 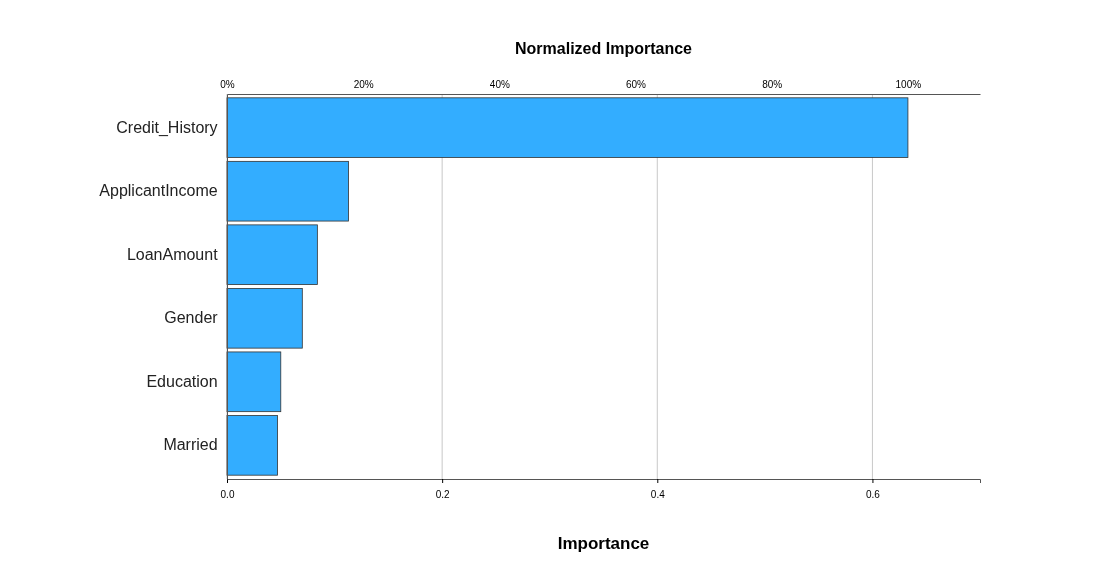 I want to click on x2-tick-label: 100%, so click(x=908, y=84).